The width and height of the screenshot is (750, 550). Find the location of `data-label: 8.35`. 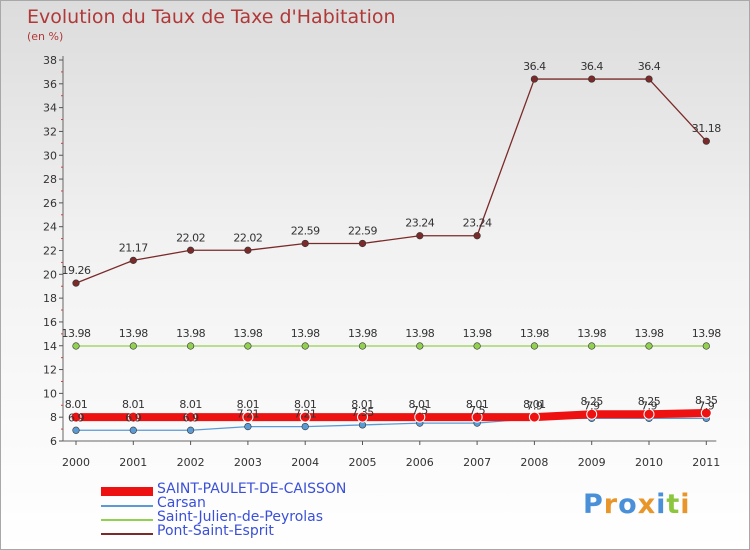

data-label: 8.35 is located at coordinates (706, 400).